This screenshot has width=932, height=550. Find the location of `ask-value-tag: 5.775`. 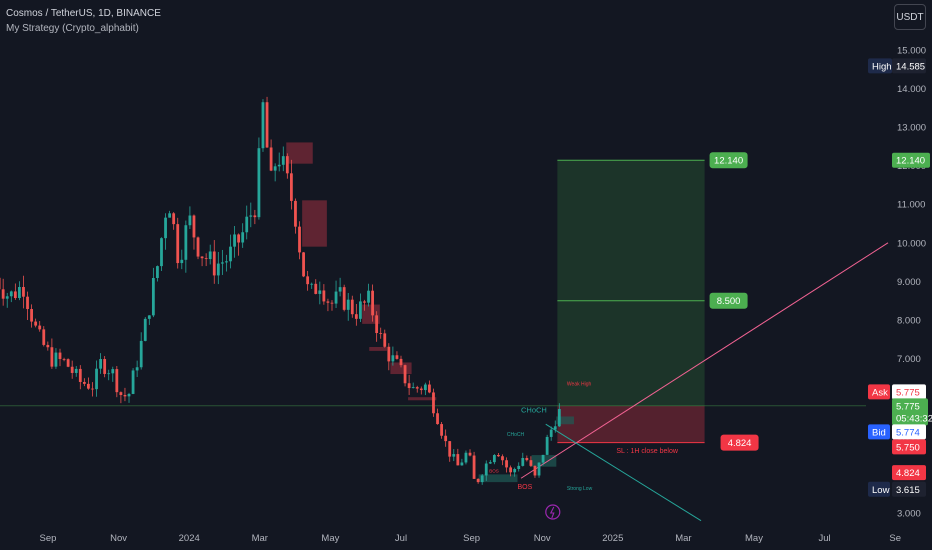

ask-value-tag: 5.775 is located at coordinates (909, 392).